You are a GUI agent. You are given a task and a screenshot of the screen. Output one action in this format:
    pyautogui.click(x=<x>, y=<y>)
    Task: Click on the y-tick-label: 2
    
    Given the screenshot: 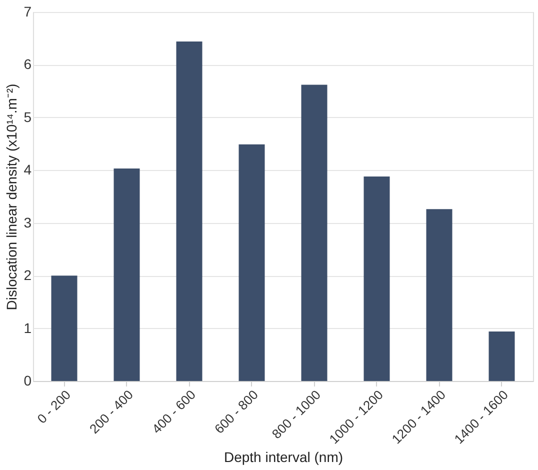 What is the action you would take?
    pyautogui.click(x=28, y=275)
    